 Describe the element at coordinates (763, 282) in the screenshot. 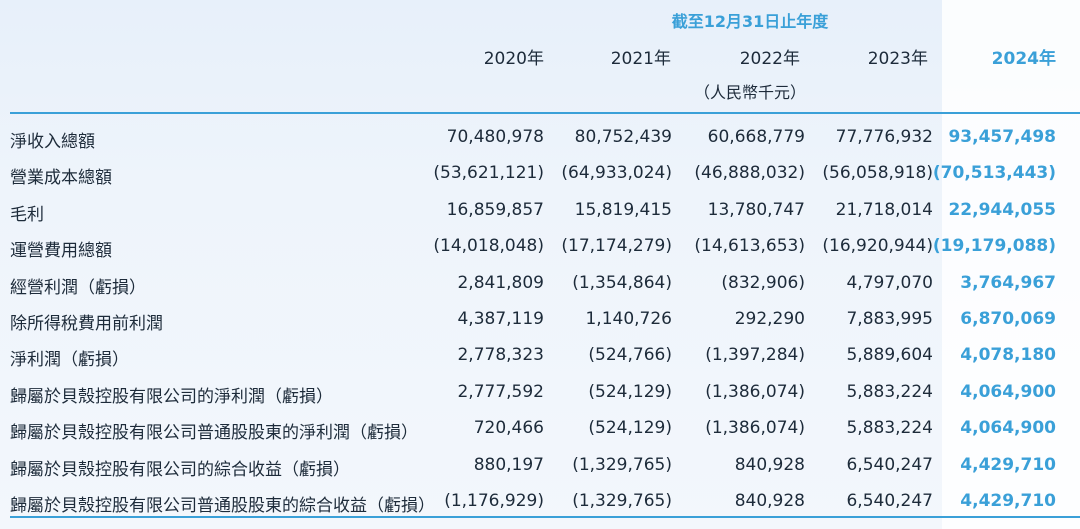

I see `value-2022: (832,906)` at that location.